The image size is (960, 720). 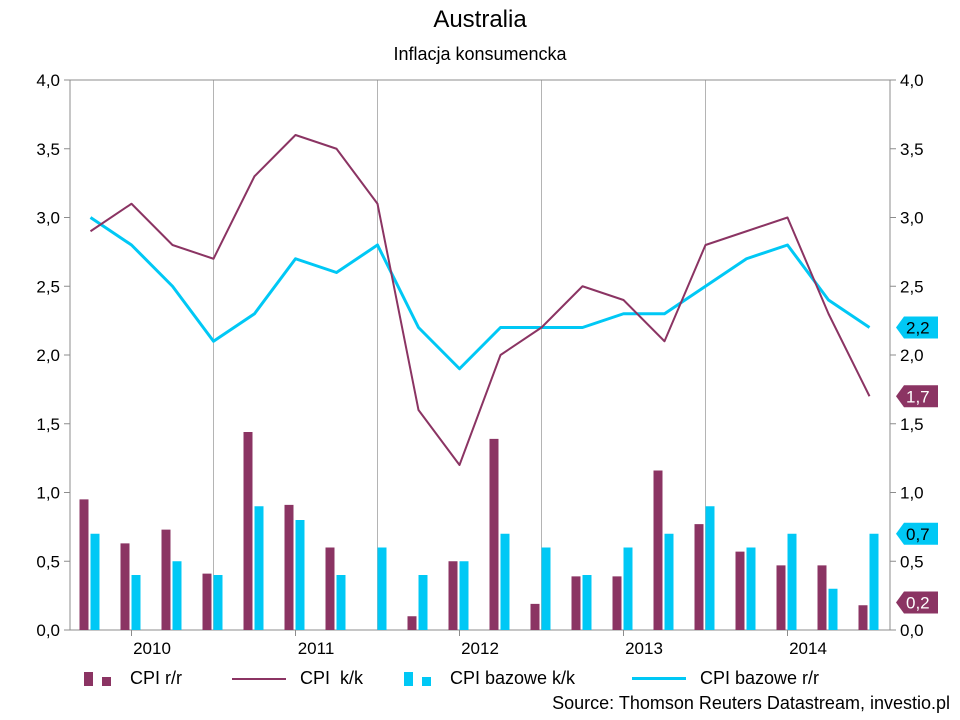 I want to click on y-tick-label-right: 0,0, so click(x=912, y=630).